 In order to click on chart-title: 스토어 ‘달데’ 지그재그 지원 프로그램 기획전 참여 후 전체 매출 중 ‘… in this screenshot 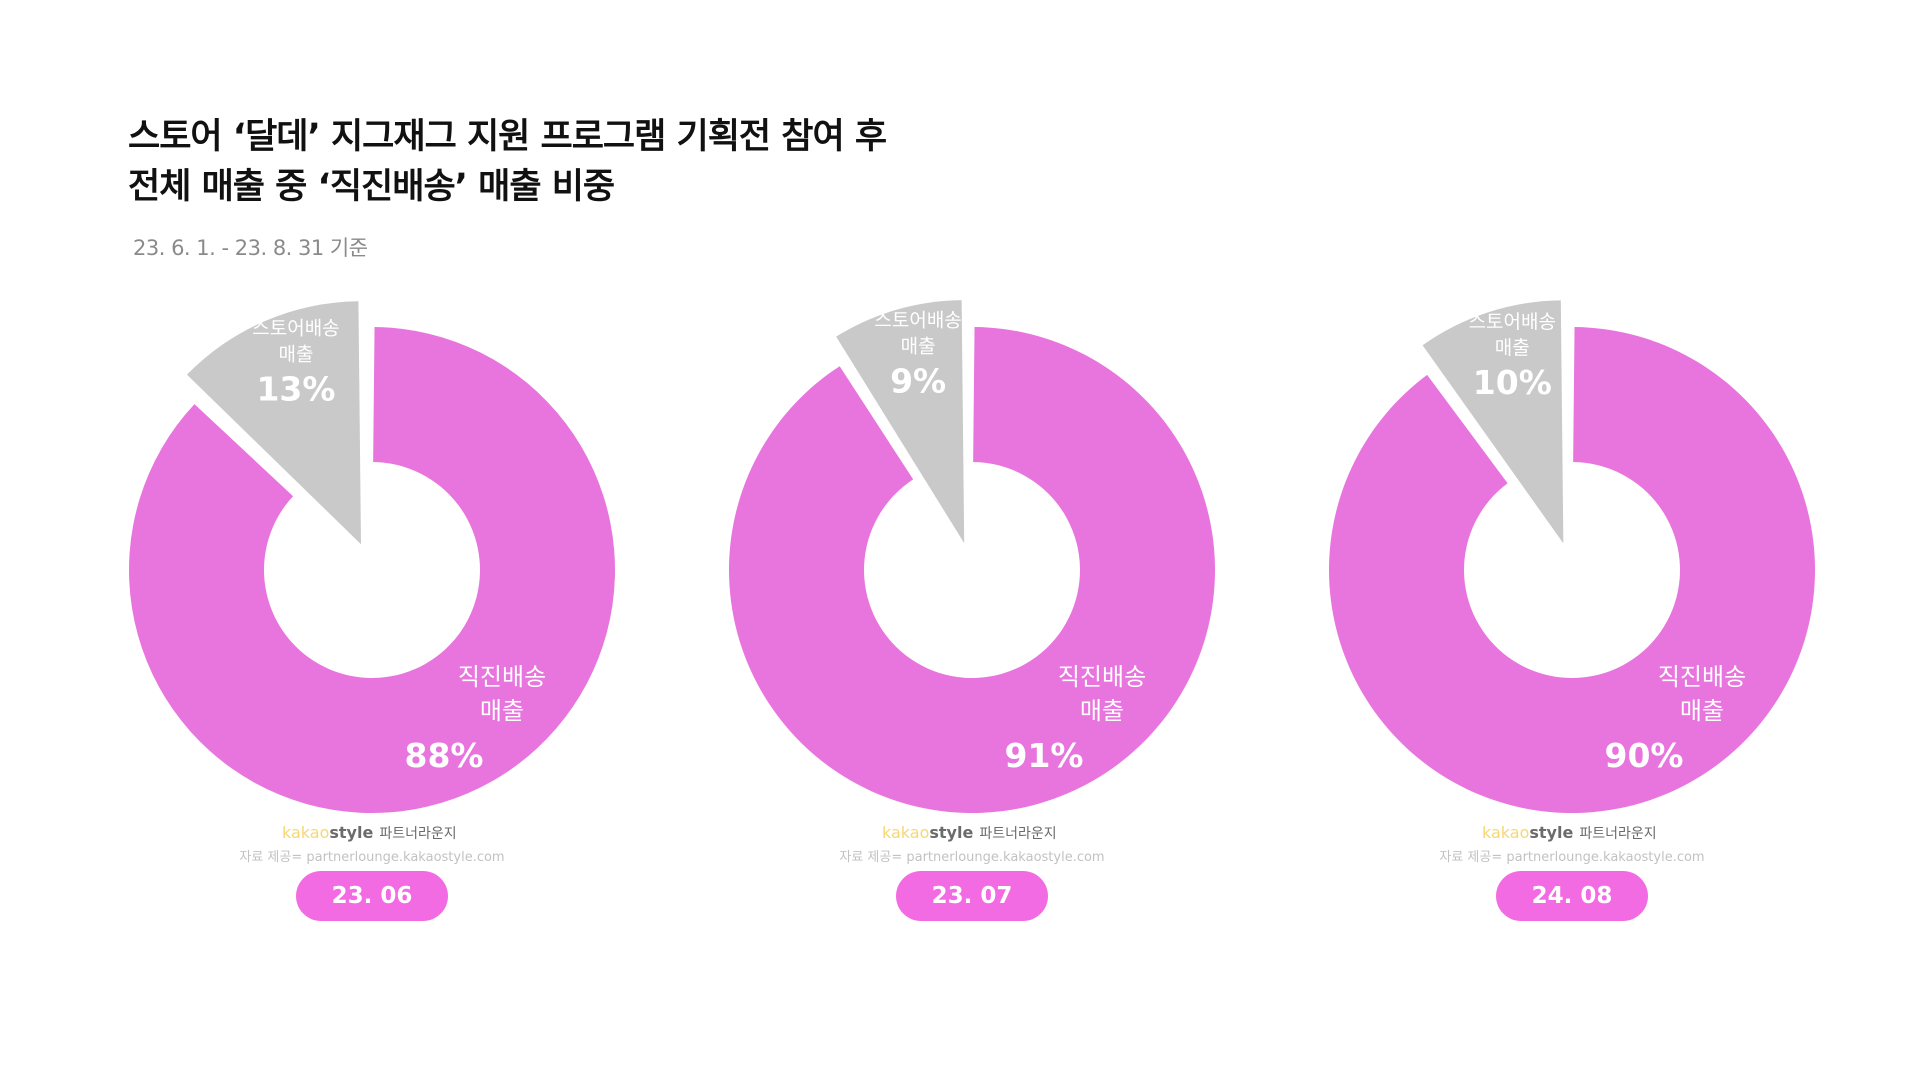, I will do `click(507, 162)`.